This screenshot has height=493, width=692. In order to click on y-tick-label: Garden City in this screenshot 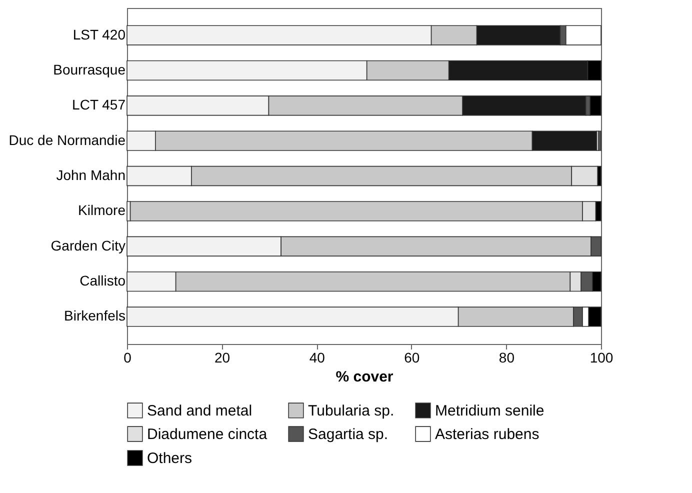, I will do `click(88, 245)`.